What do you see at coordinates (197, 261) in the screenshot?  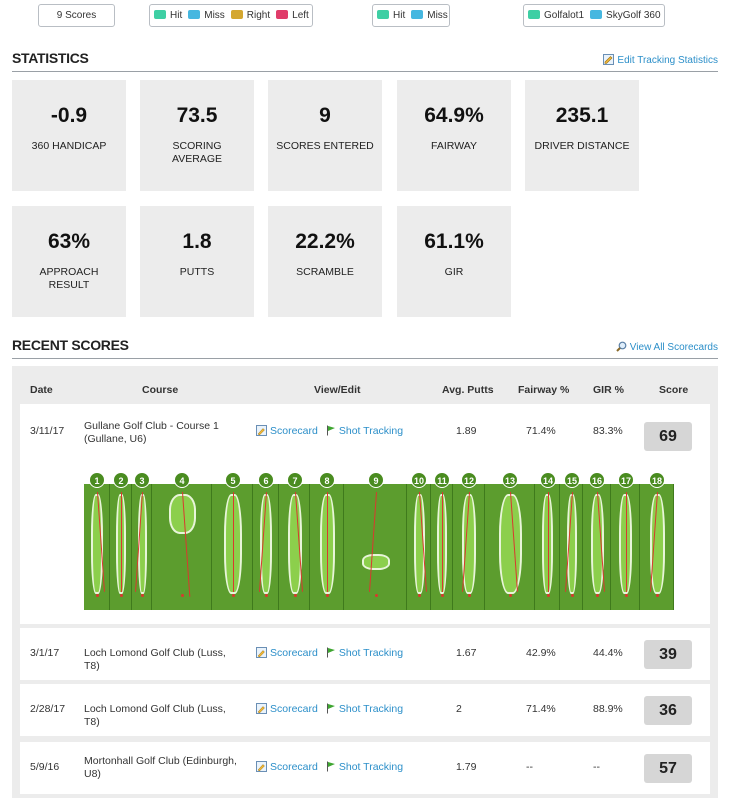 I see `stat-tile-putts: 1.8 PUTTS` at bounding box center [197, 261].